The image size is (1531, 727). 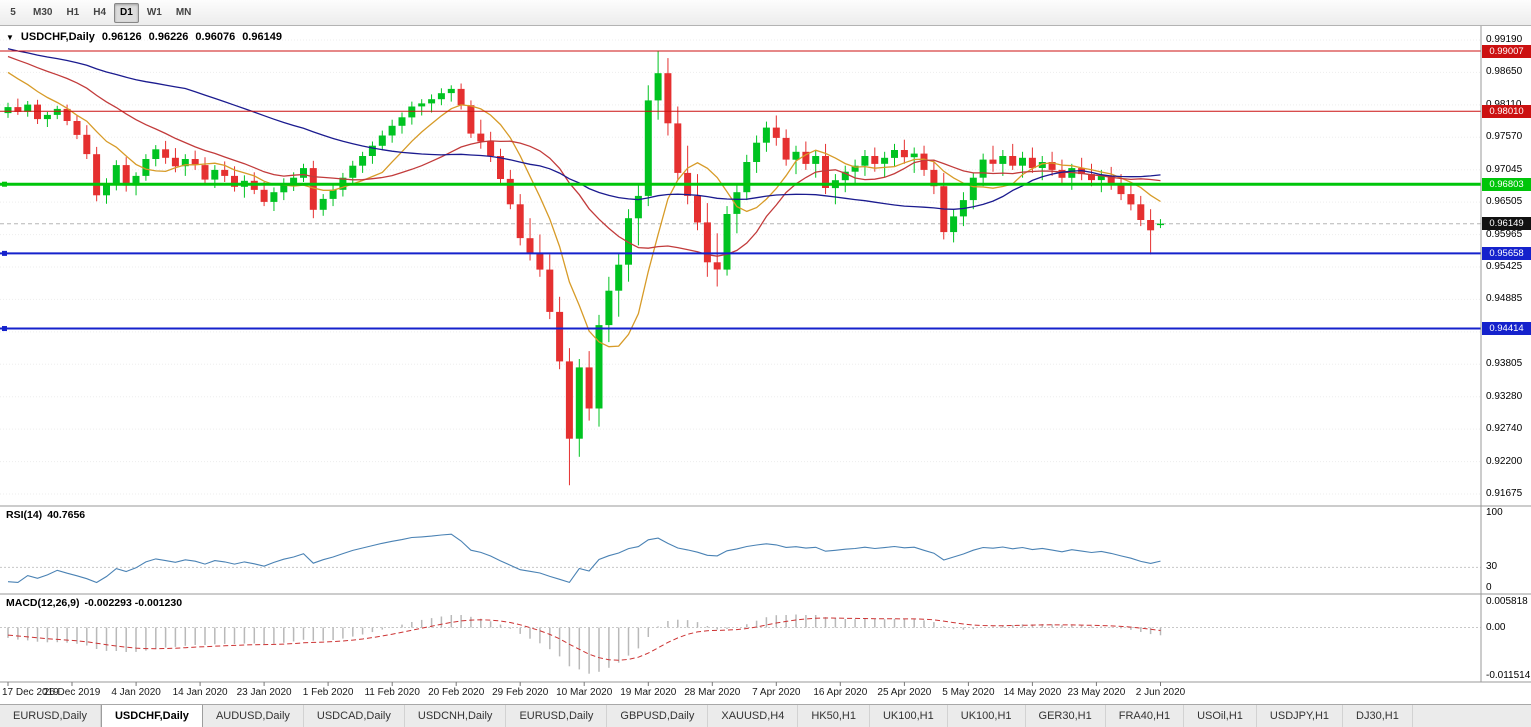 I want to click on chart-tab-usdjpy-h1: USDJPY,H1, so click(x=1300, y=716).